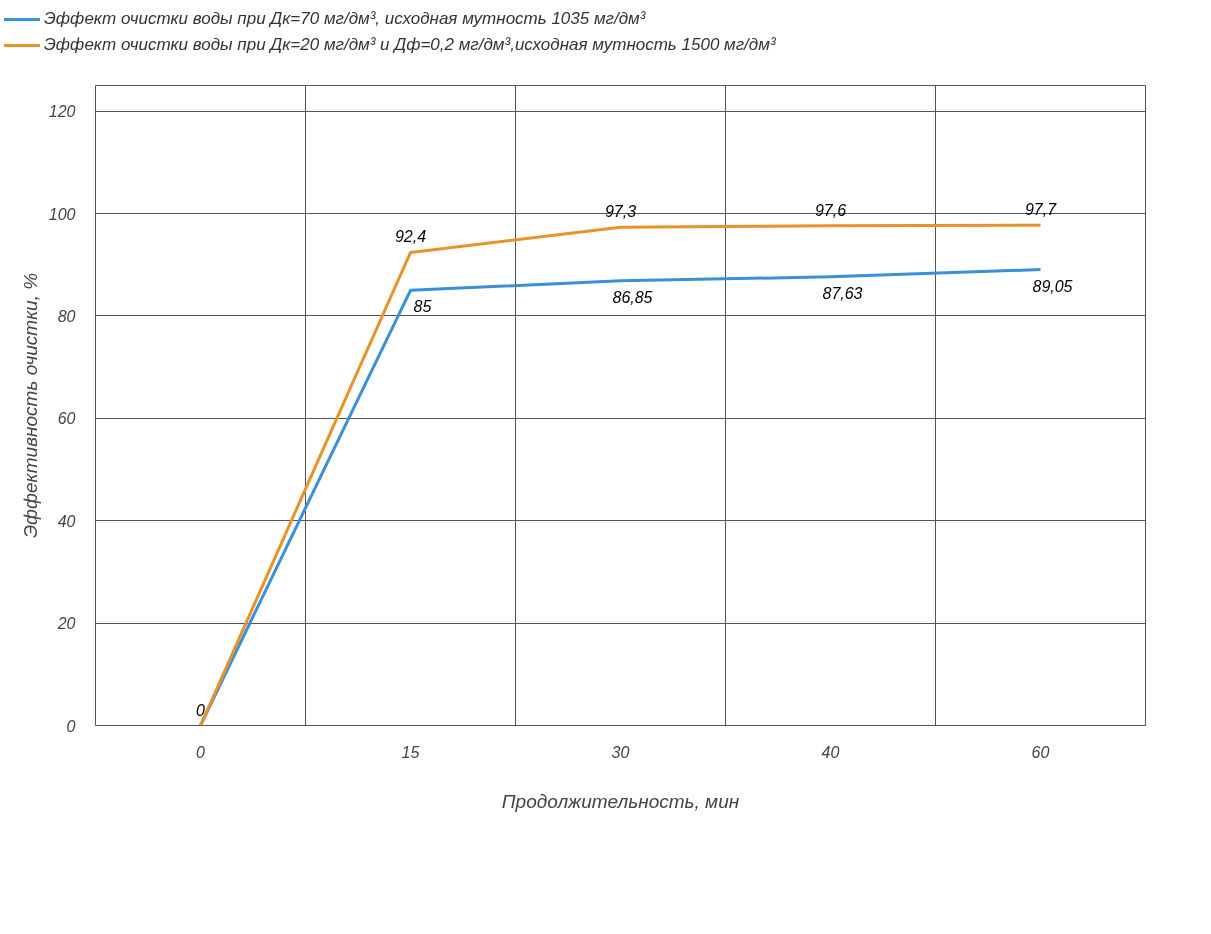 The height and width of the screenshot is (934, 1211). What do you see at coordinates (1040, 752) in the screenshot?
I see `x-tick-label: 60` at bounding box center [1040, 752].